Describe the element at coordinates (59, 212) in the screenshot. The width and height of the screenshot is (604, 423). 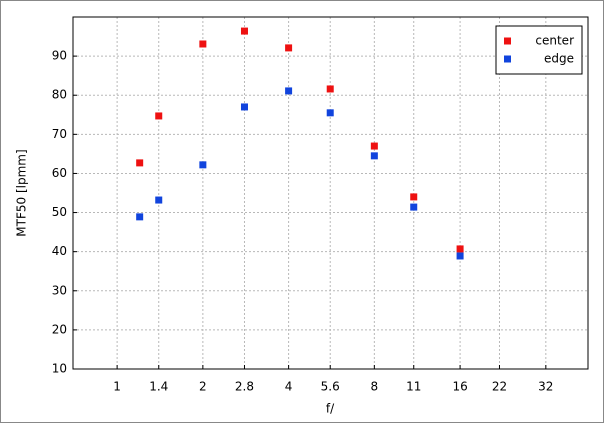
I see `y-tick-label: 50` at that location.